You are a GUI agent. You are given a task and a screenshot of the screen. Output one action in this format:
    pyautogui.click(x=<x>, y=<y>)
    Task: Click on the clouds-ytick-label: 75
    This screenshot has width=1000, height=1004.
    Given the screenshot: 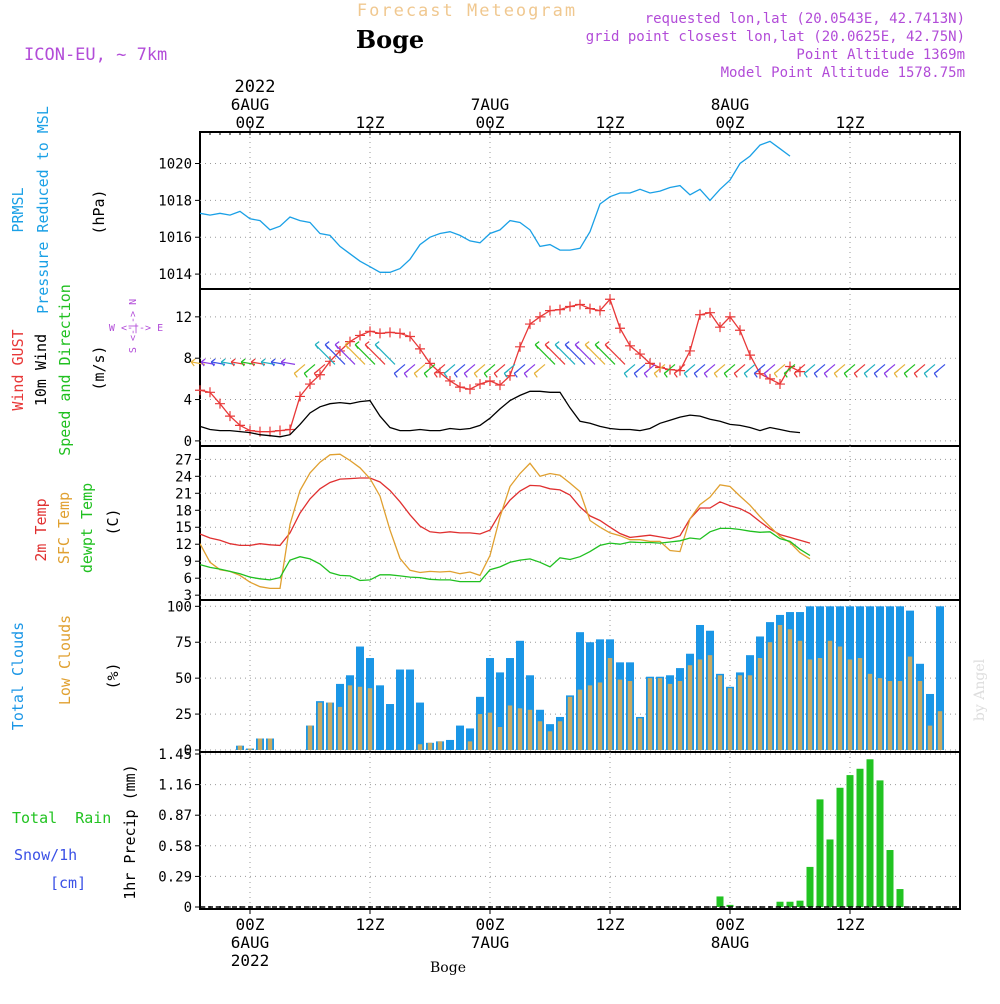 What is the action you would take?
    pyautogui.click(x=183, y=643)
    